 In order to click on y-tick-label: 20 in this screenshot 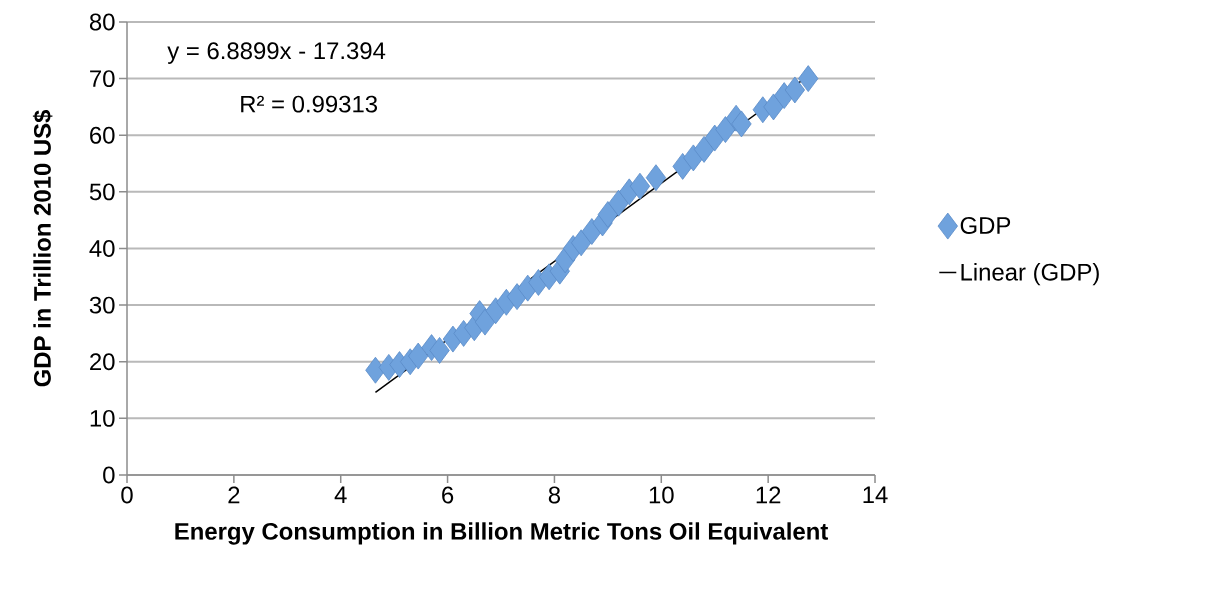, I will do `click(102, 362)`.